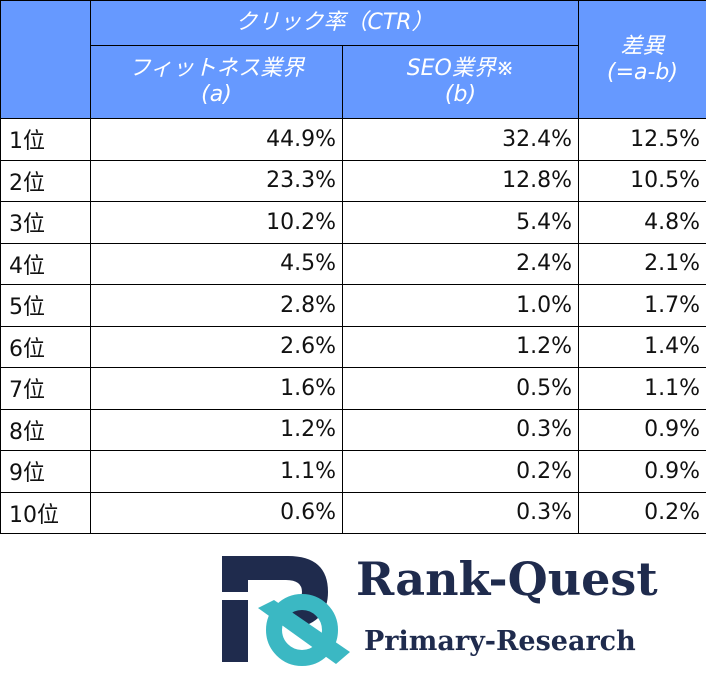  Describe the element at coordinates (334, 23) in the screenshot. I see `group-header: クリック率（CTR）` at that location.